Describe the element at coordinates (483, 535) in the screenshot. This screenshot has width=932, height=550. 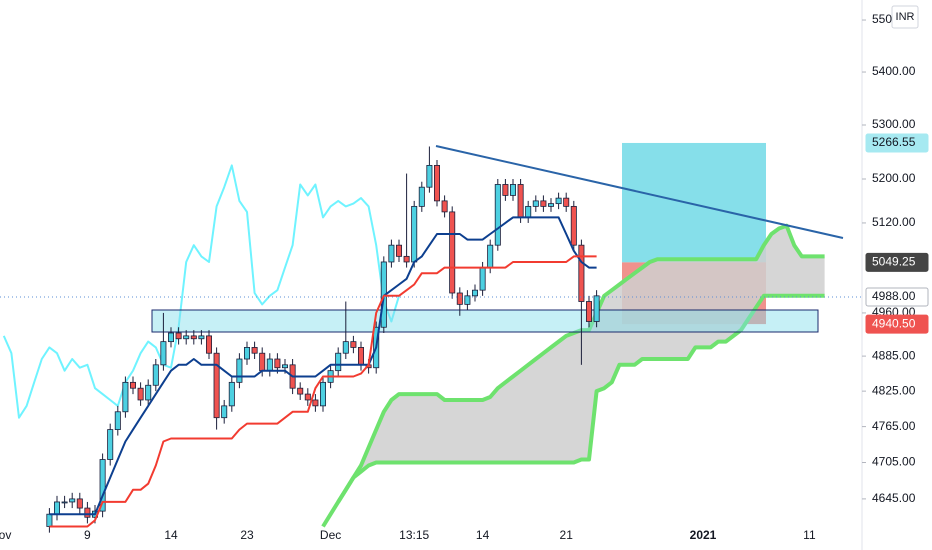
I see `x-tick-label: 14` at that location.